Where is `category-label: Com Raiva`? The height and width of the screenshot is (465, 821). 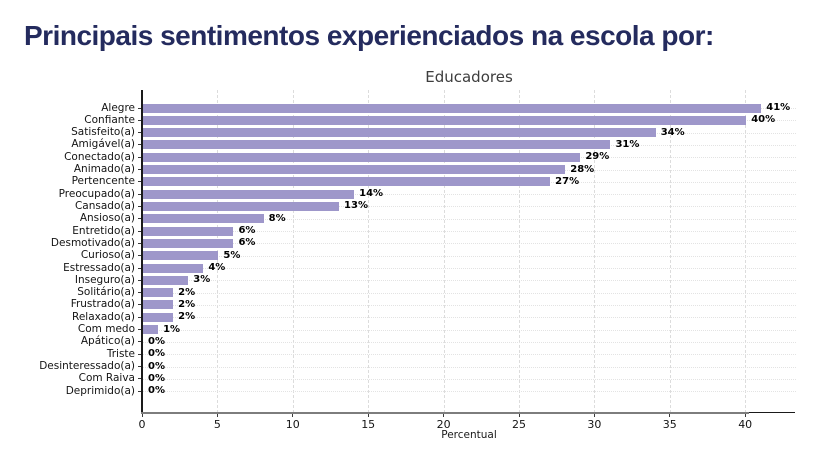 category-label: Com Raiva is located at coordinates (106, 378).